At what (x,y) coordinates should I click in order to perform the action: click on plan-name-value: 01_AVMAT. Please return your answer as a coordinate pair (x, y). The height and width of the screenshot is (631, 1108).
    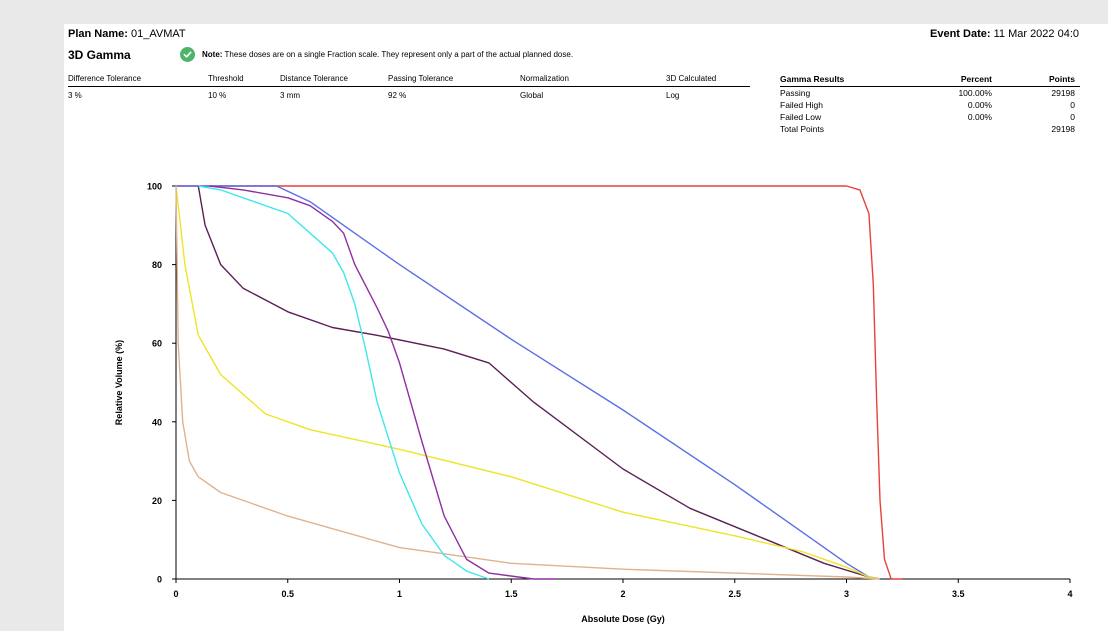
    Looking at the image, I should click on (158, 34).